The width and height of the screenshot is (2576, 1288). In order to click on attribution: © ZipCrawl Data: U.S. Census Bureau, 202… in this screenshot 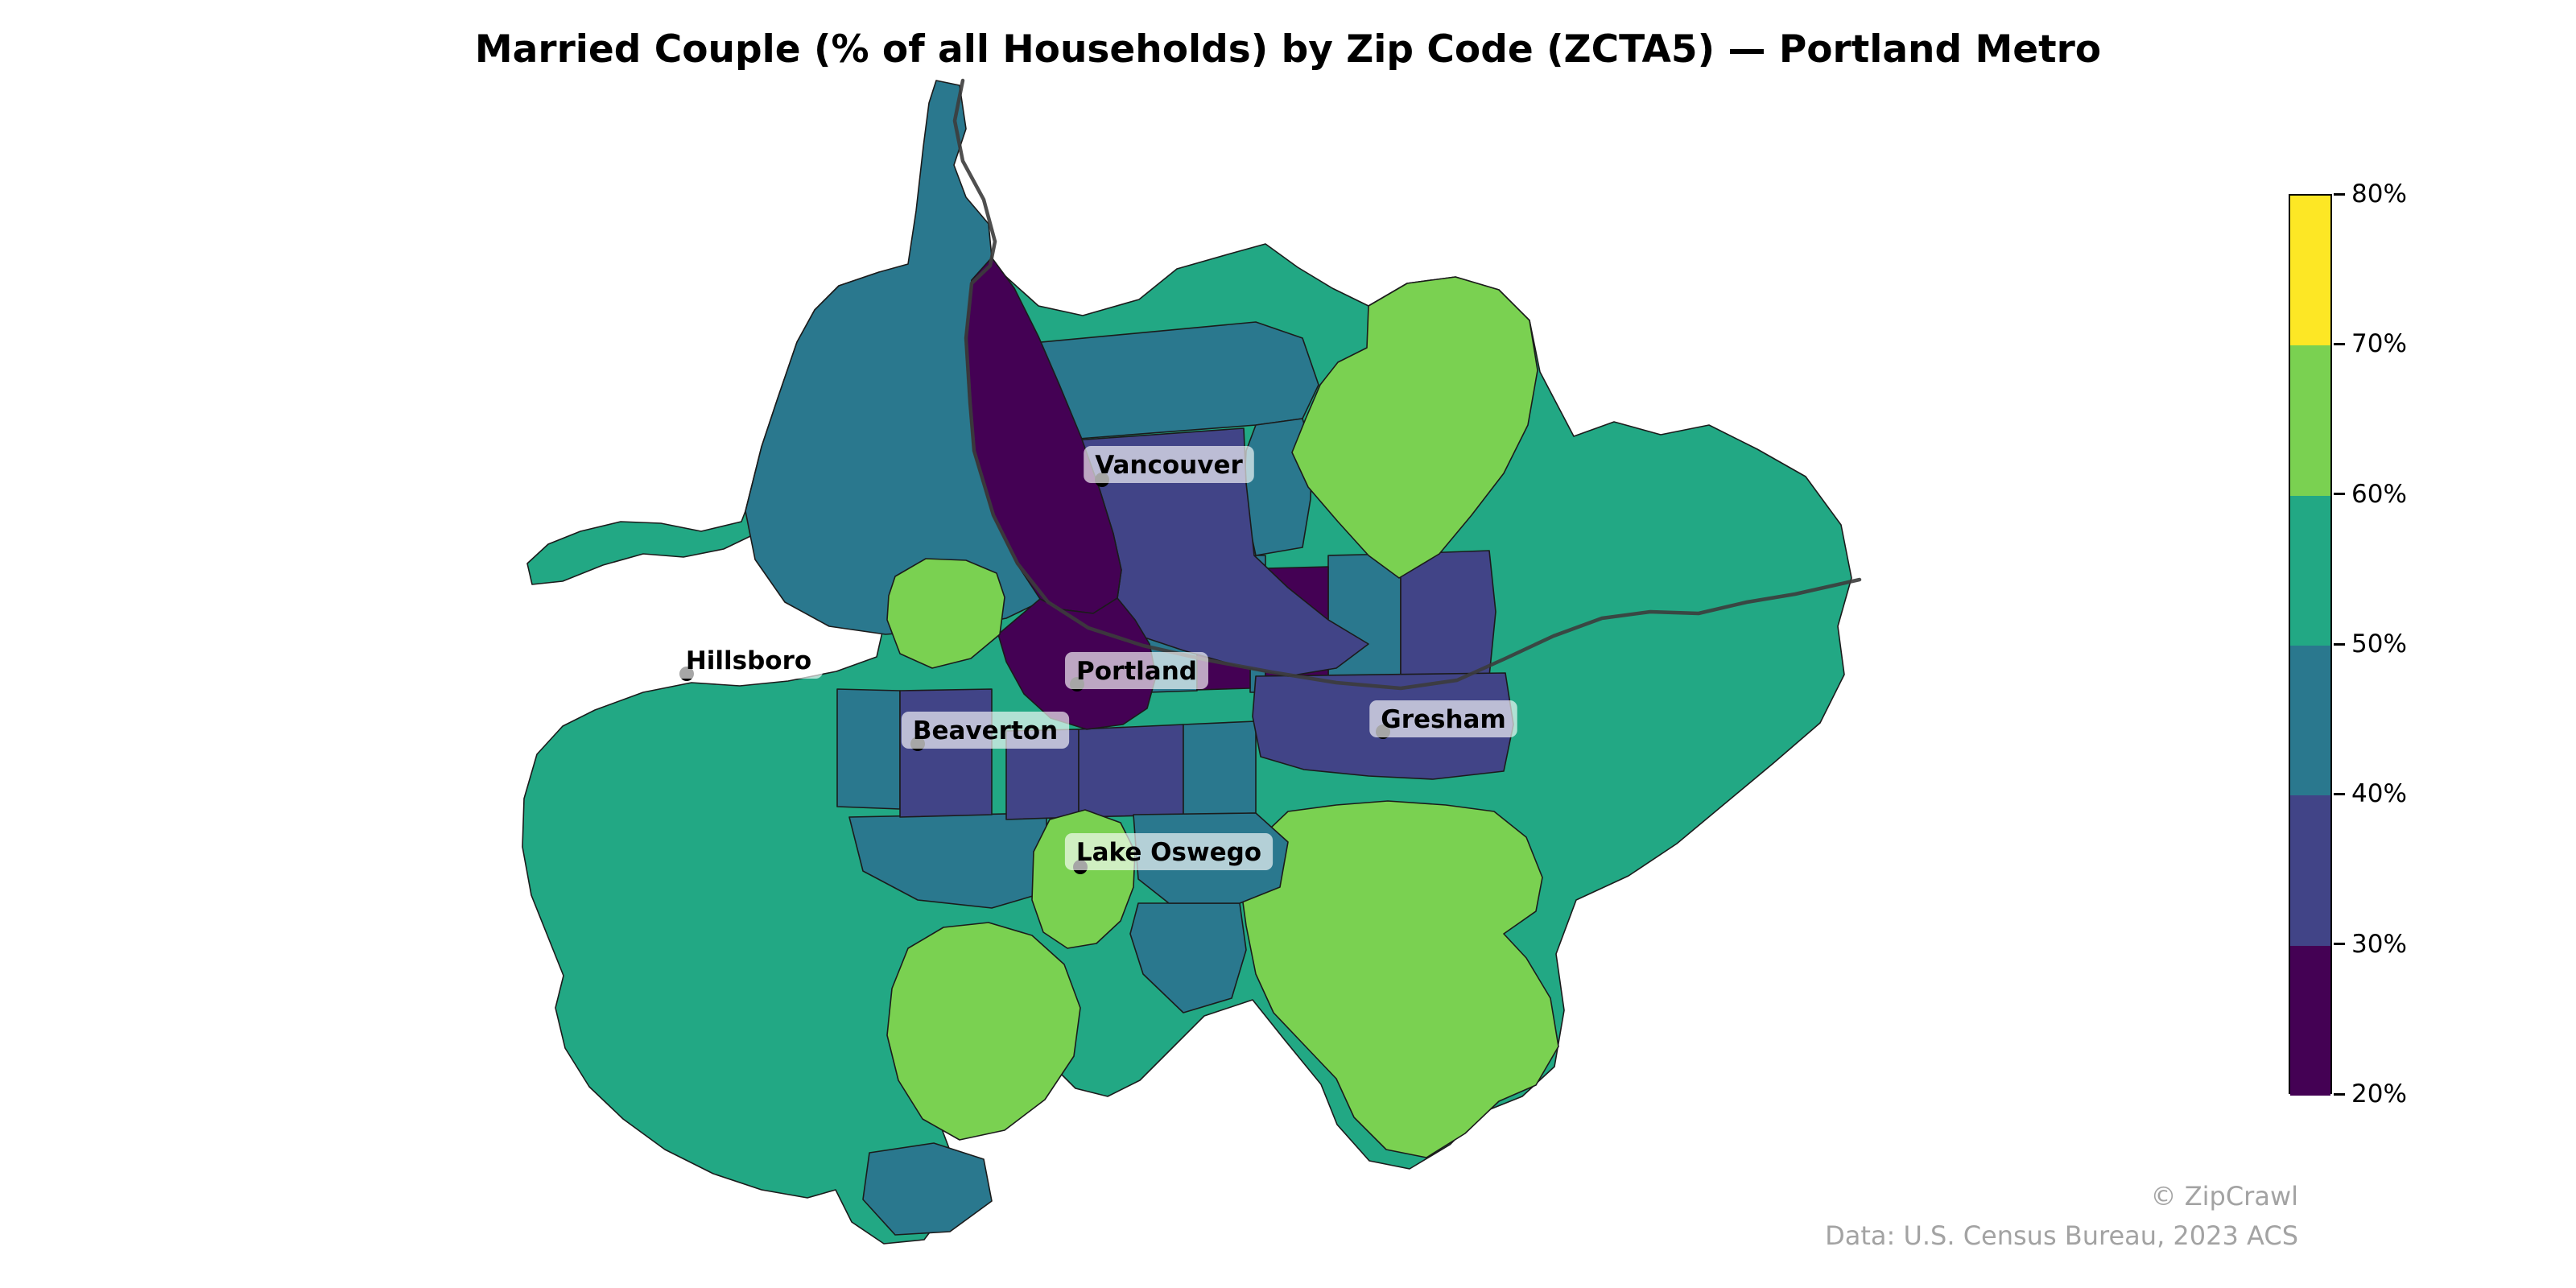, I will do `click(2061, 1216)`.